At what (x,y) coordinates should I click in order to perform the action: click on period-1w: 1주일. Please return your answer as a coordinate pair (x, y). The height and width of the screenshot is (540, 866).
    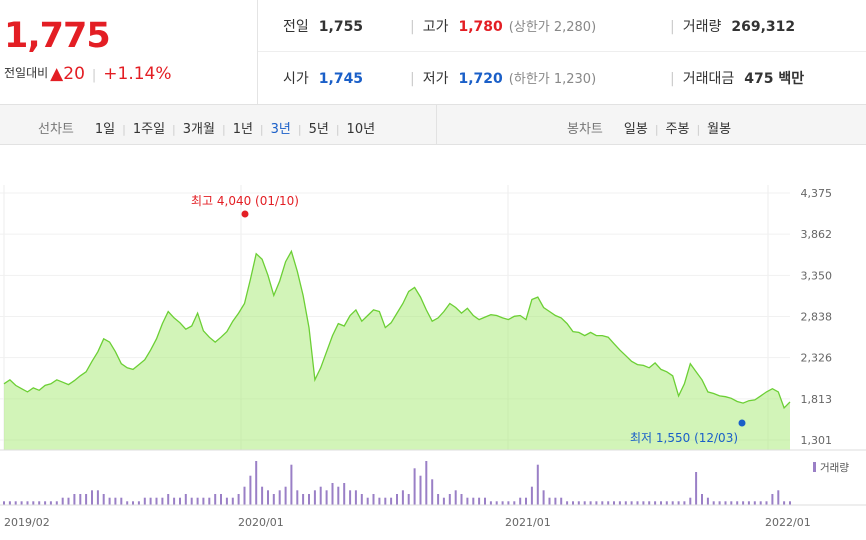
    Looking at the image, I should click on (149, 129).